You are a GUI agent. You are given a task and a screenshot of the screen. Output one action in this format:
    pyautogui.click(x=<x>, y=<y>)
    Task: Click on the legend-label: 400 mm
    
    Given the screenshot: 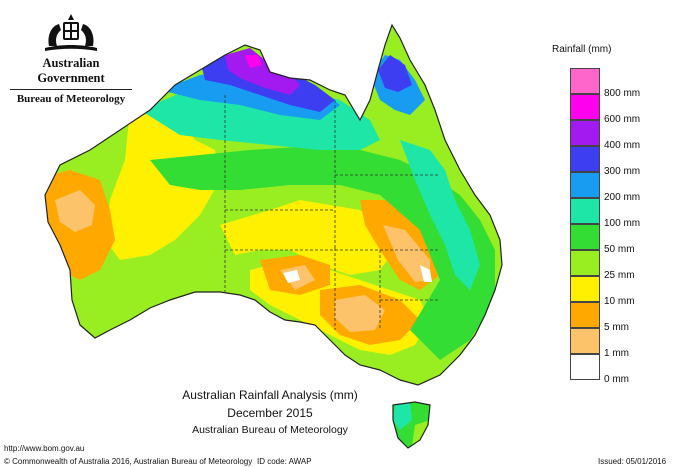 What is the action you would take?
    pyautogui.click(x=622, y=145)
    